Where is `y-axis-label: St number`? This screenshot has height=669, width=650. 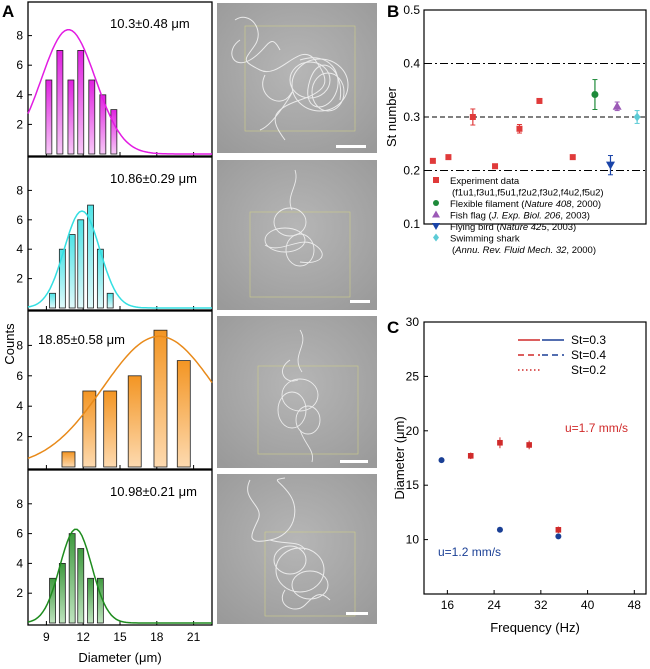 y-axis-label: St number is located at coordinates (391, 116).